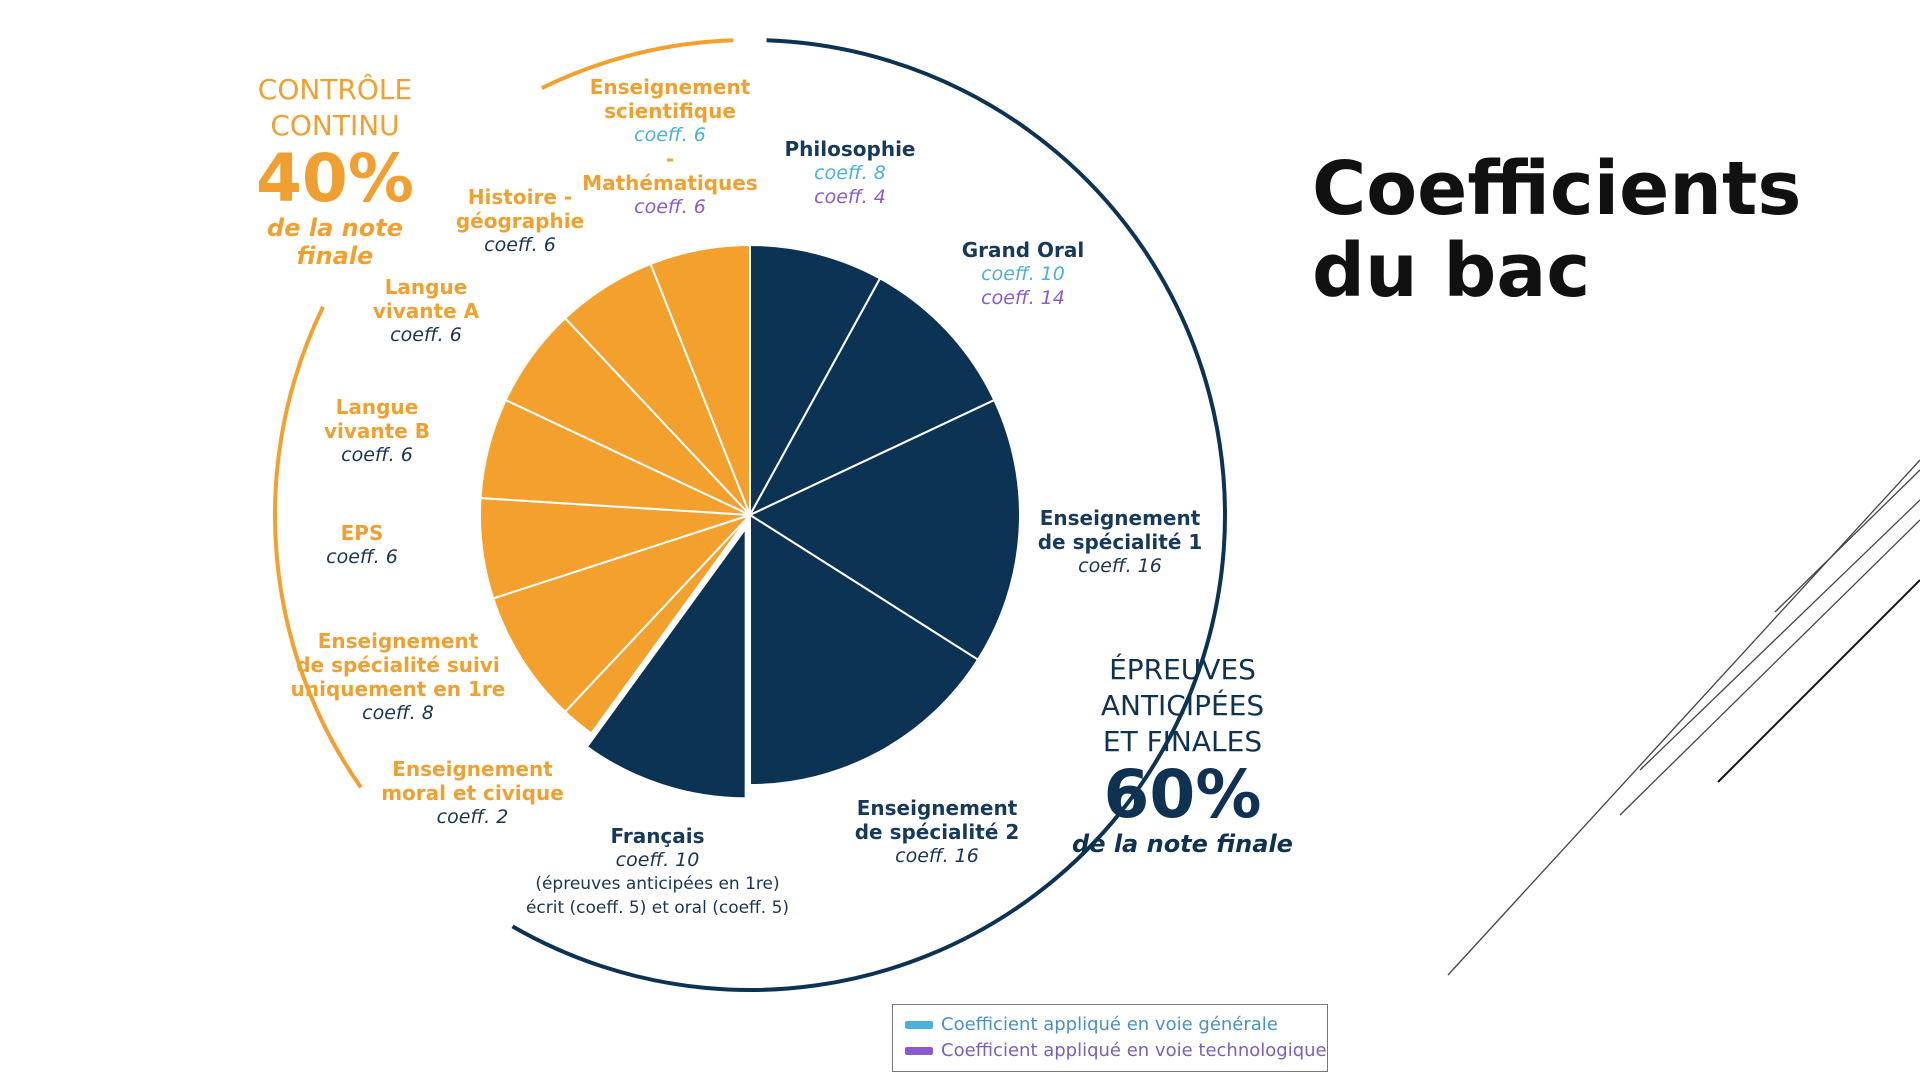 The image size is (1920, 1080). What do you see at coordinates (670, 135) in the screenshot?
I see `coeff-generale: coeff. 6` at bounding box center [670, 135].